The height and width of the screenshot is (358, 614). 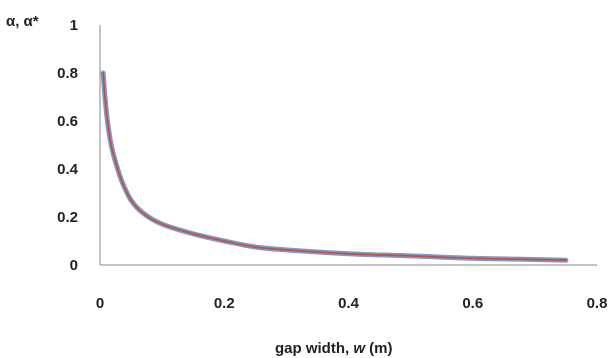 I want to click on x-tick-label: 0.4, so click(x=349, y=303).